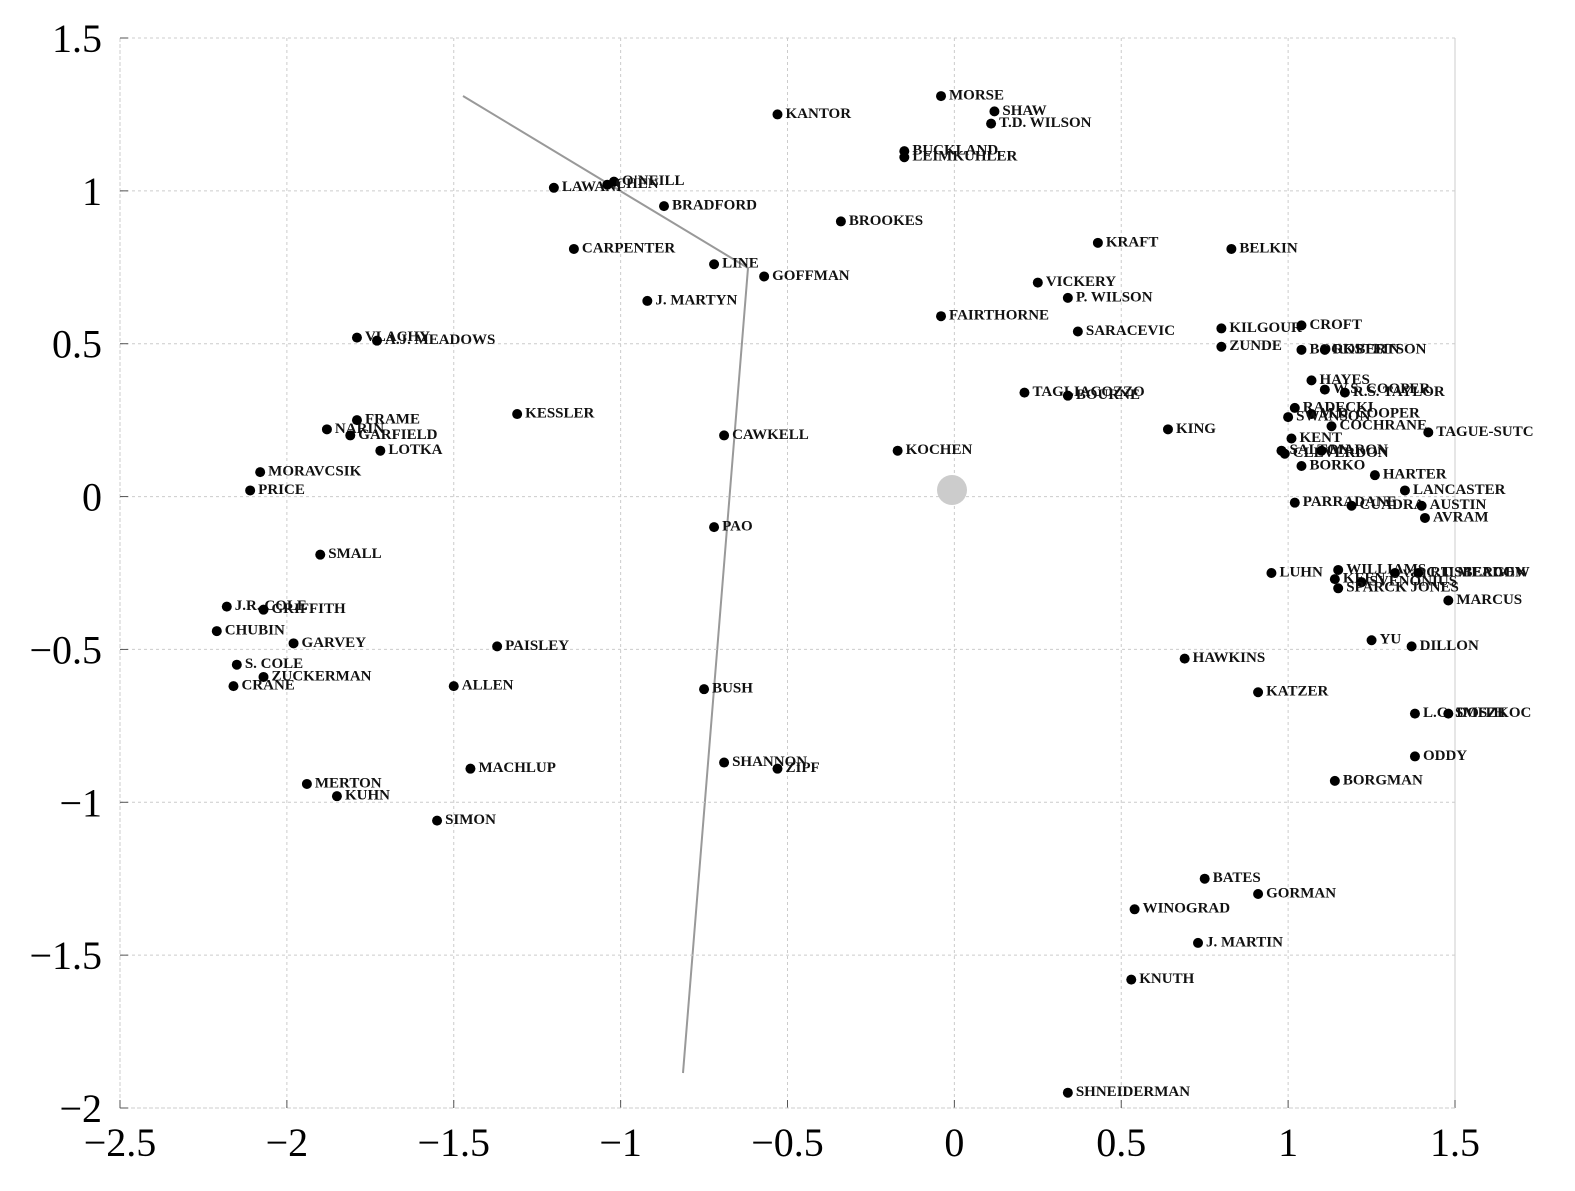 Image resolution: width=1575 pixels, height=1191 pixels. What do you see at coordinates (952, 490) in the screenshot?
I see `origin-marker` at bounding box center [952, 490].